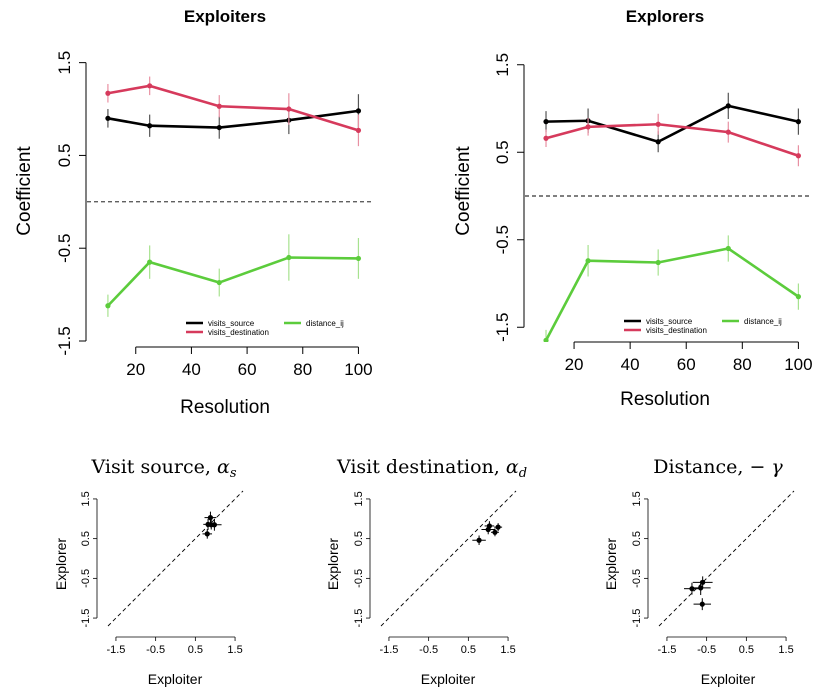 Image resolution: width=819 pixels, height=691 pixels. What do you see at coordinates (225, 16) in the screenshot?
I see `panel-title: Exploiters` at bounding box center [225, 16].